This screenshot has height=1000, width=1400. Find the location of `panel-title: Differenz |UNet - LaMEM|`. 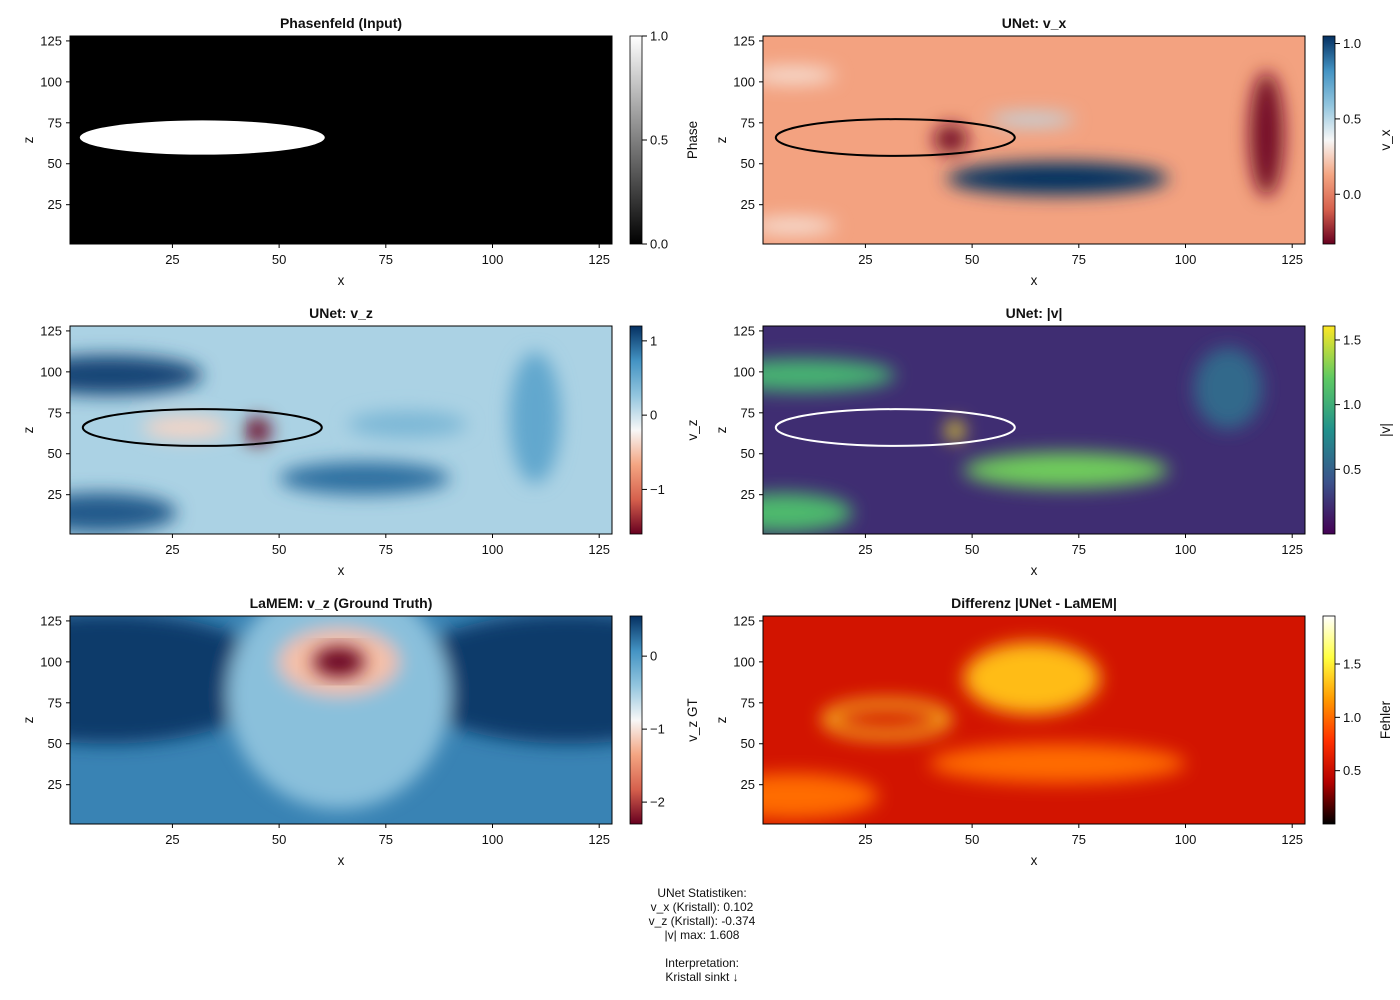

panel-title: Differenz |UNet - LaMEM| is located at coordinates (1034, 603).